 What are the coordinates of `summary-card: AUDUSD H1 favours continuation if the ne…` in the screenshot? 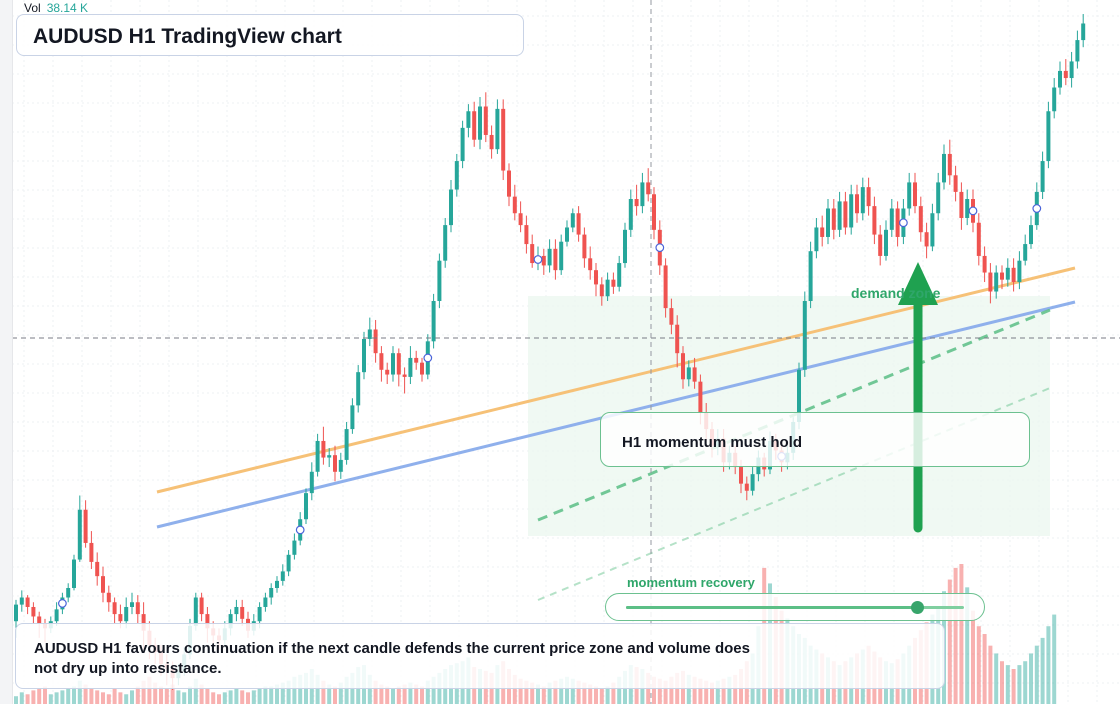 It's located at (480, 656).